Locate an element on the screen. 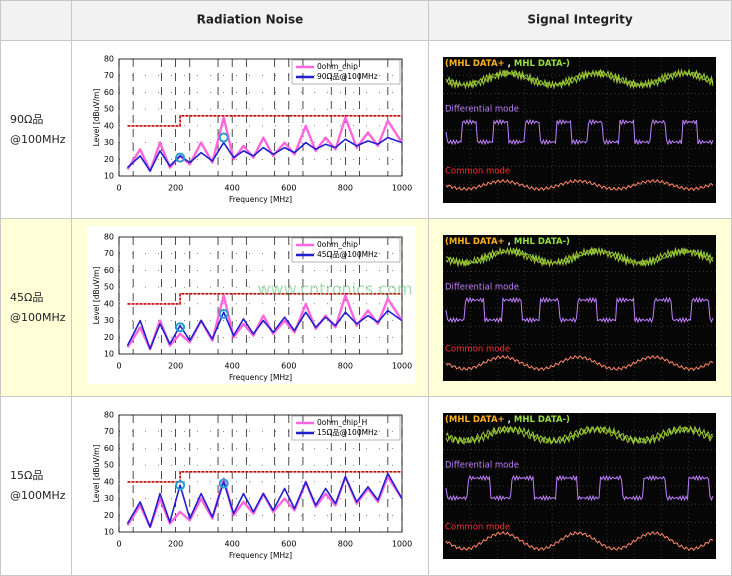  row-label: 45Ω品 is located at coordinates (26, 297).